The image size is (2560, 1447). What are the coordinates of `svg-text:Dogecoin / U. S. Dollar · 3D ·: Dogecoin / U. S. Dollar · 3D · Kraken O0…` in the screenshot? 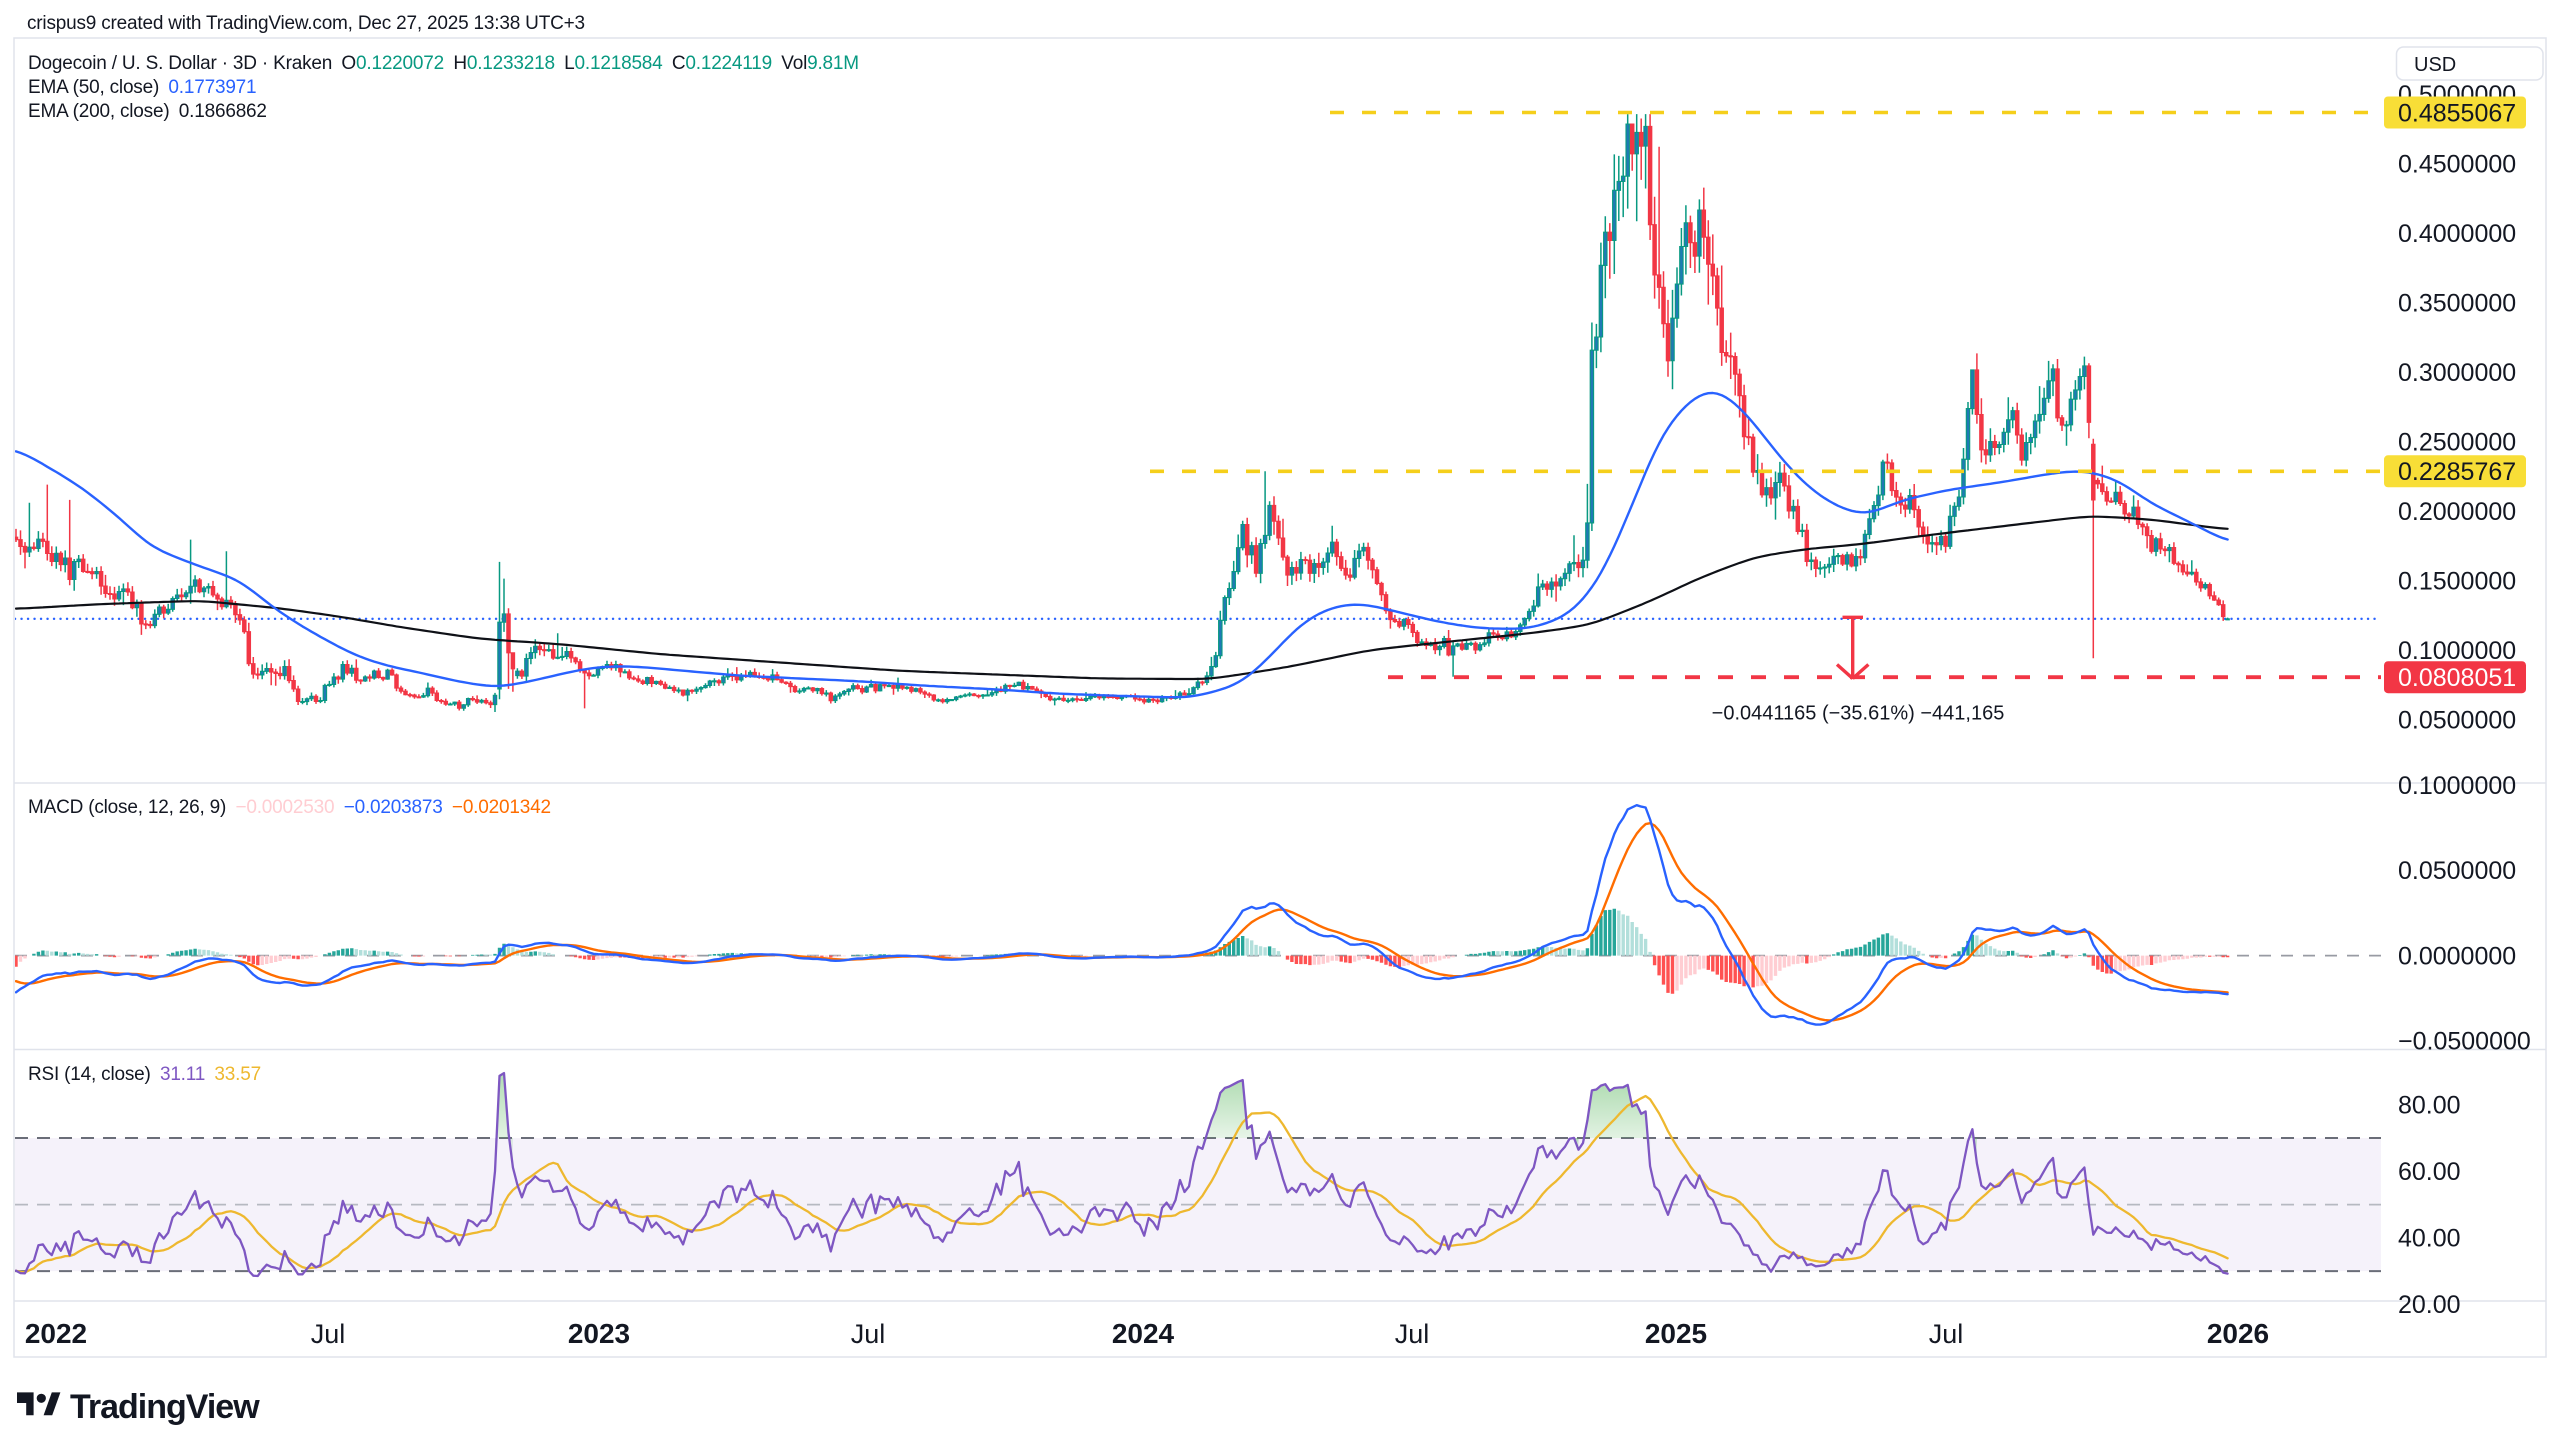 It's located at (443, 63).